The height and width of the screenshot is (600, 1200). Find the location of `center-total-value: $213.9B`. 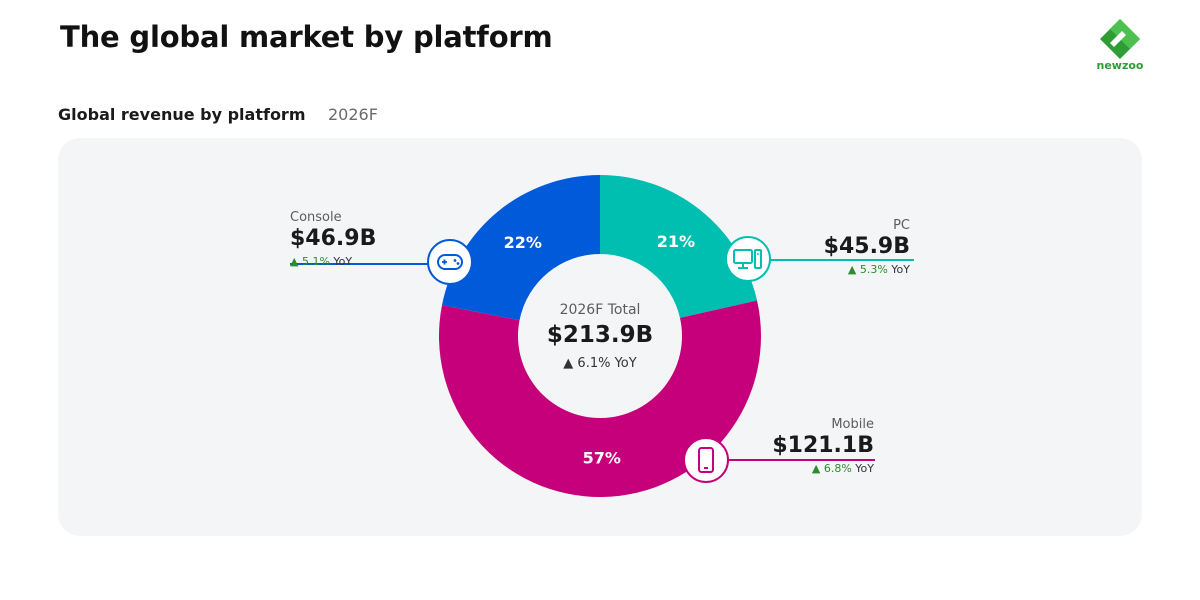

center-total-value: $213.9B is located at coordinates (600, 335).